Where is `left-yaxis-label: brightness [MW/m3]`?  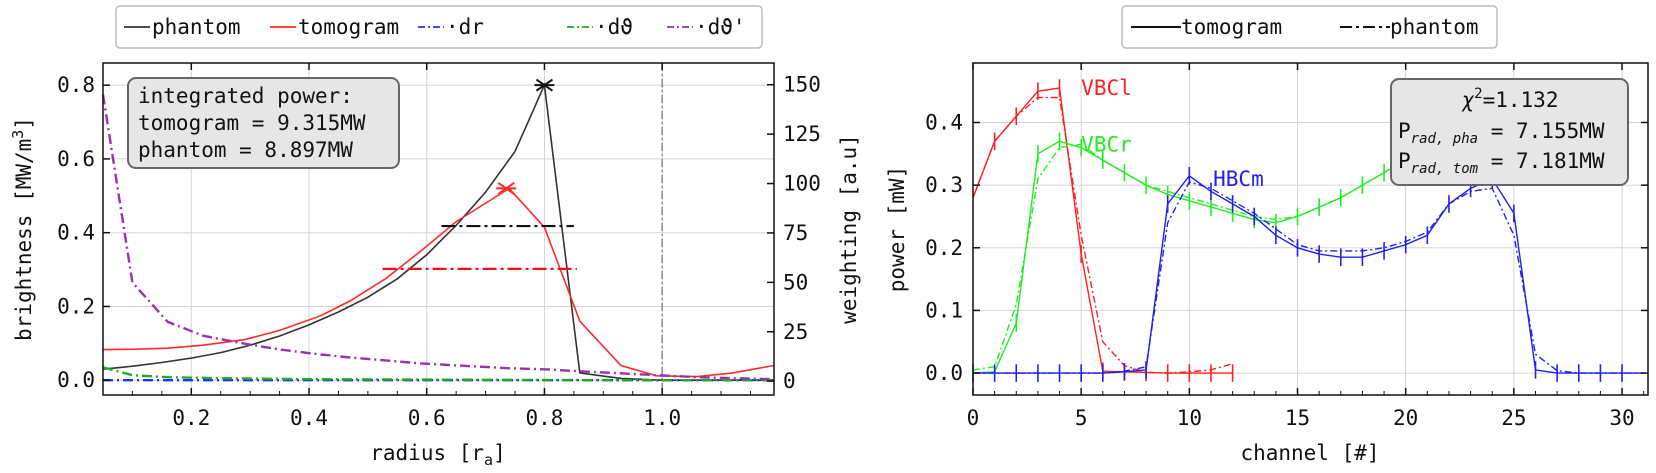
left-yaxis-label: brightness [MW/m3] is located at coordinates (22, 229).